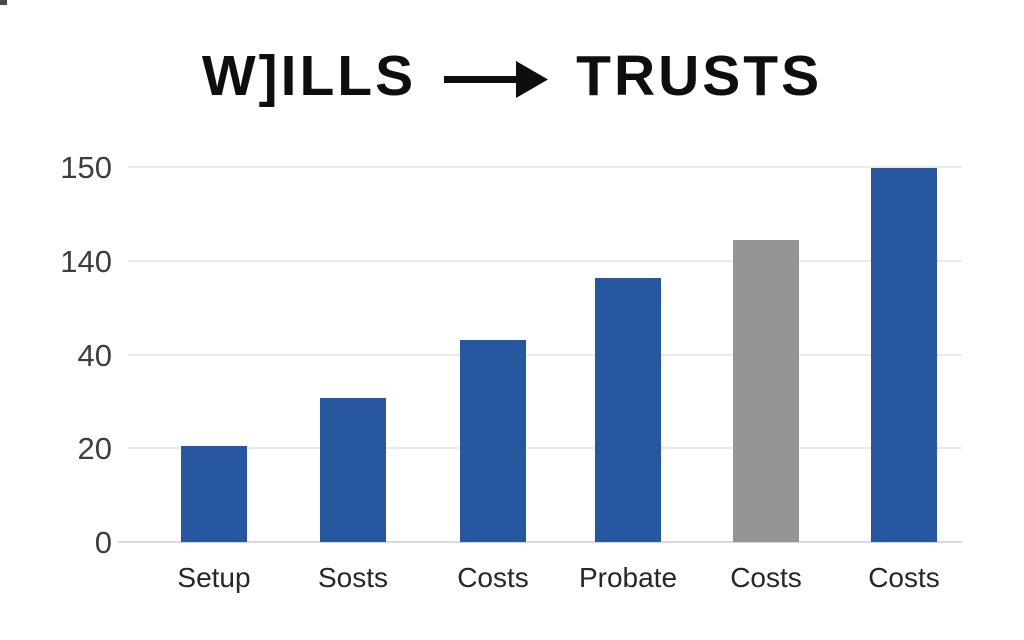 The width and height of the screenshot is (1024, 640). I want to click on bar-5-costs, so click(766, 391).